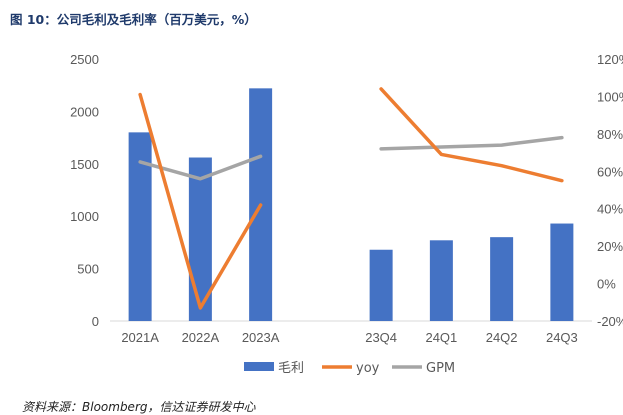 The height and width of the screenshot is (415, 623). I want to click on x-tick-label: 24Q3, so click(562, 337).